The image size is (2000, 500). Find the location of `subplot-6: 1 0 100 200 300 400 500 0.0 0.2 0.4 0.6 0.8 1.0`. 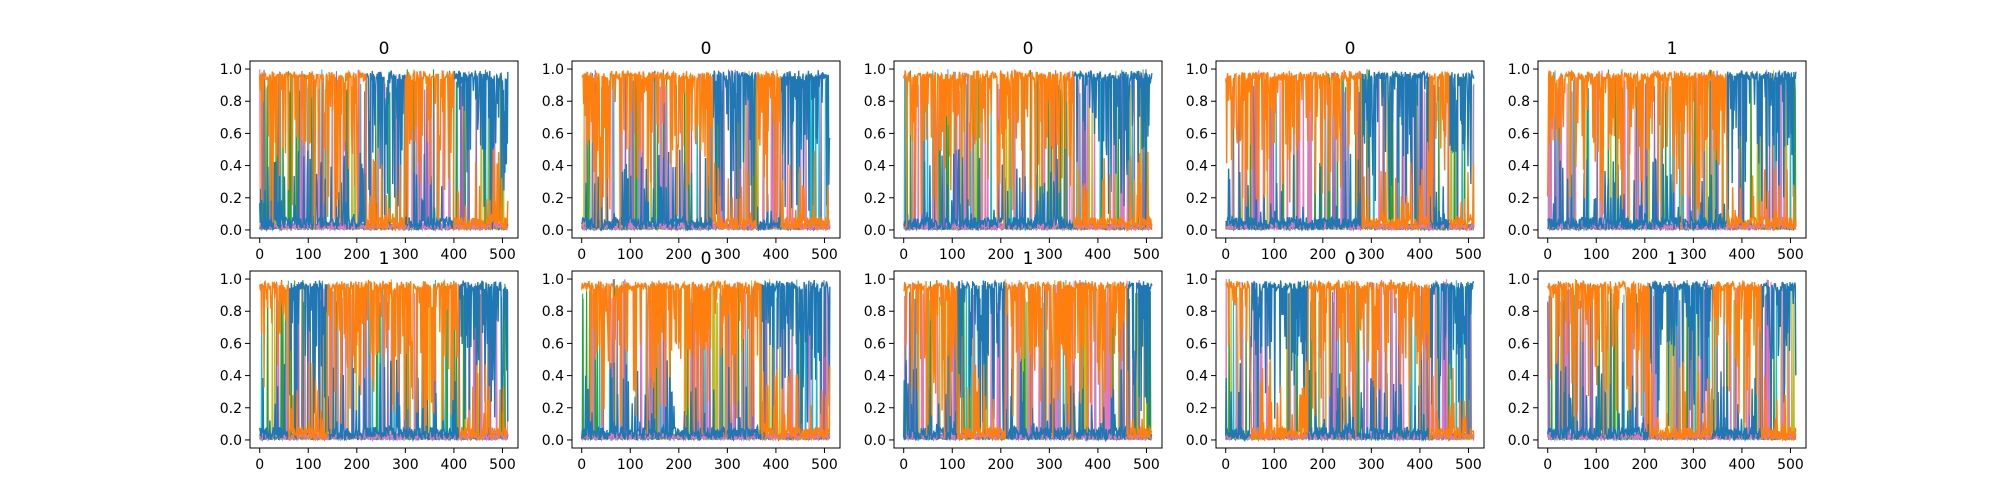

subplot-6: 1 0 100 200 300 400 500 0.0 0.2 0.4 0.6 0.8 1.0 is located at coordinates (369, 361).